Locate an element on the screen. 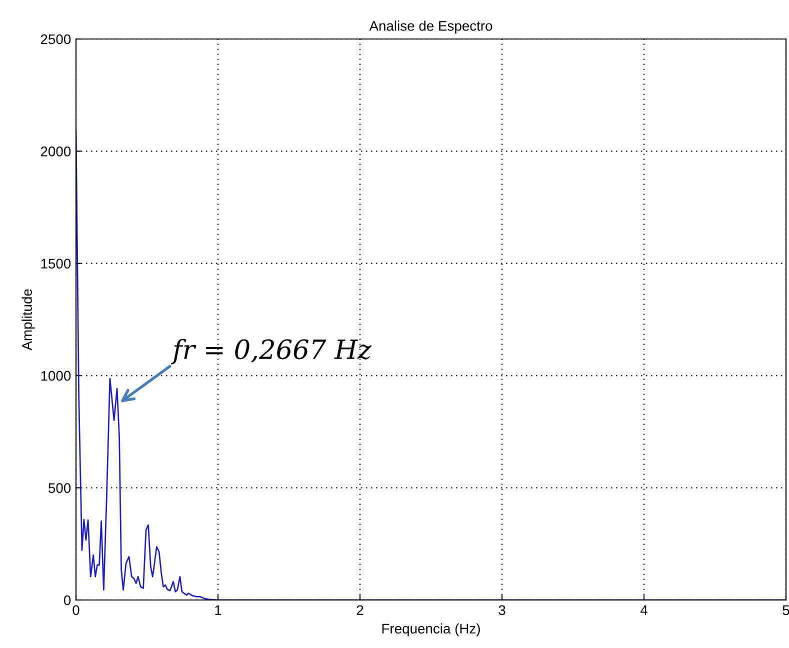 This screenshot has width=789, height=648. y-tick-label: 1000 is located at coordinates (56, 375).